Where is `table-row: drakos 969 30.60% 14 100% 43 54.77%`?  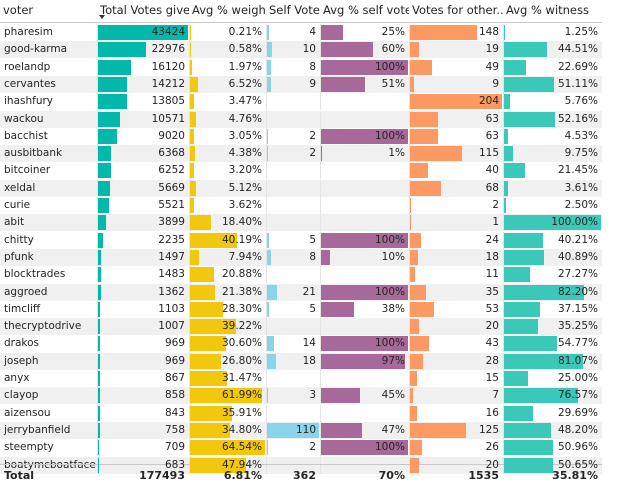 table-row: drakos 969 30.60% 14 100% 43 54.77% is located at coordinates (301, 344).